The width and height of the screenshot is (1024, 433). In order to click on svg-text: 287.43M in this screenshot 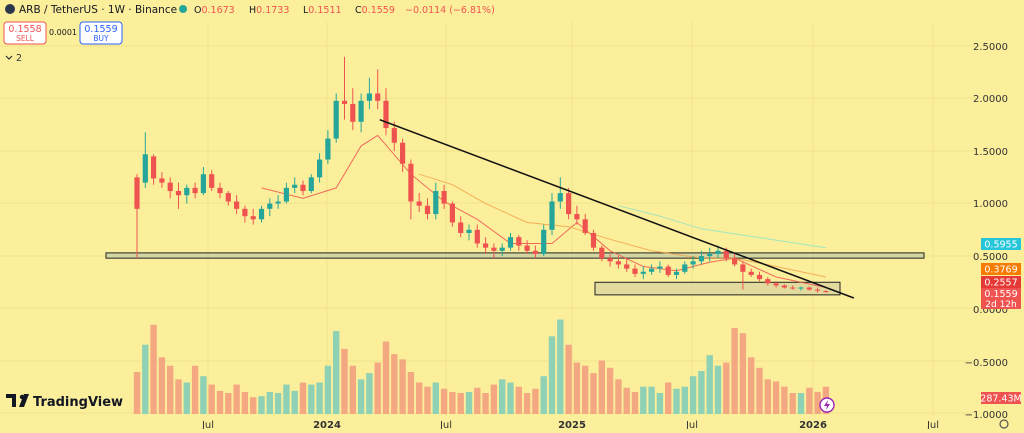, I will do `click(1000, 399)`.